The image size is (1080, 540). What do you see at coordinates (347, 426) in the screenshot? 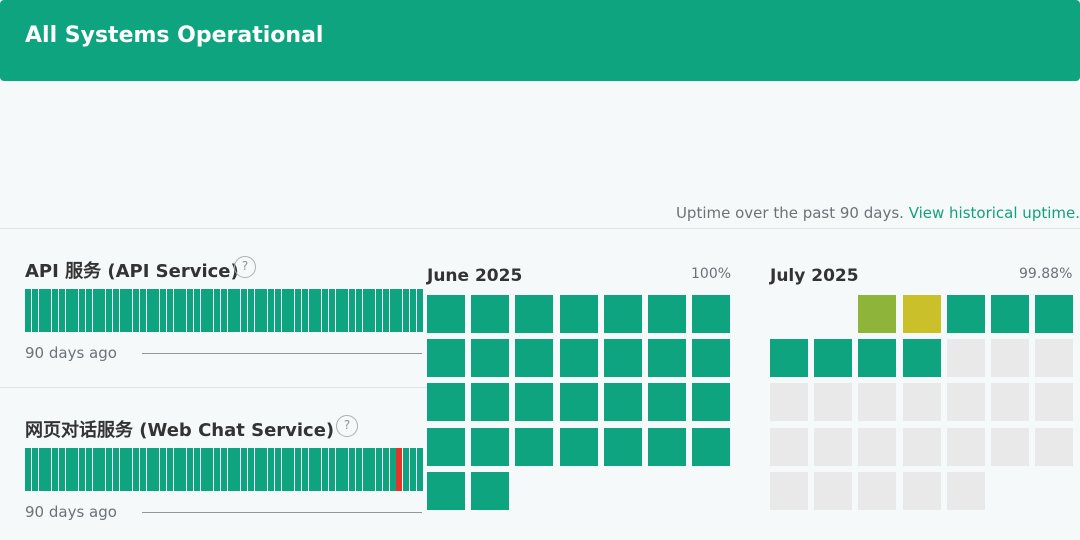
I see `help-icon: ?` at bounding box center [347, 426].